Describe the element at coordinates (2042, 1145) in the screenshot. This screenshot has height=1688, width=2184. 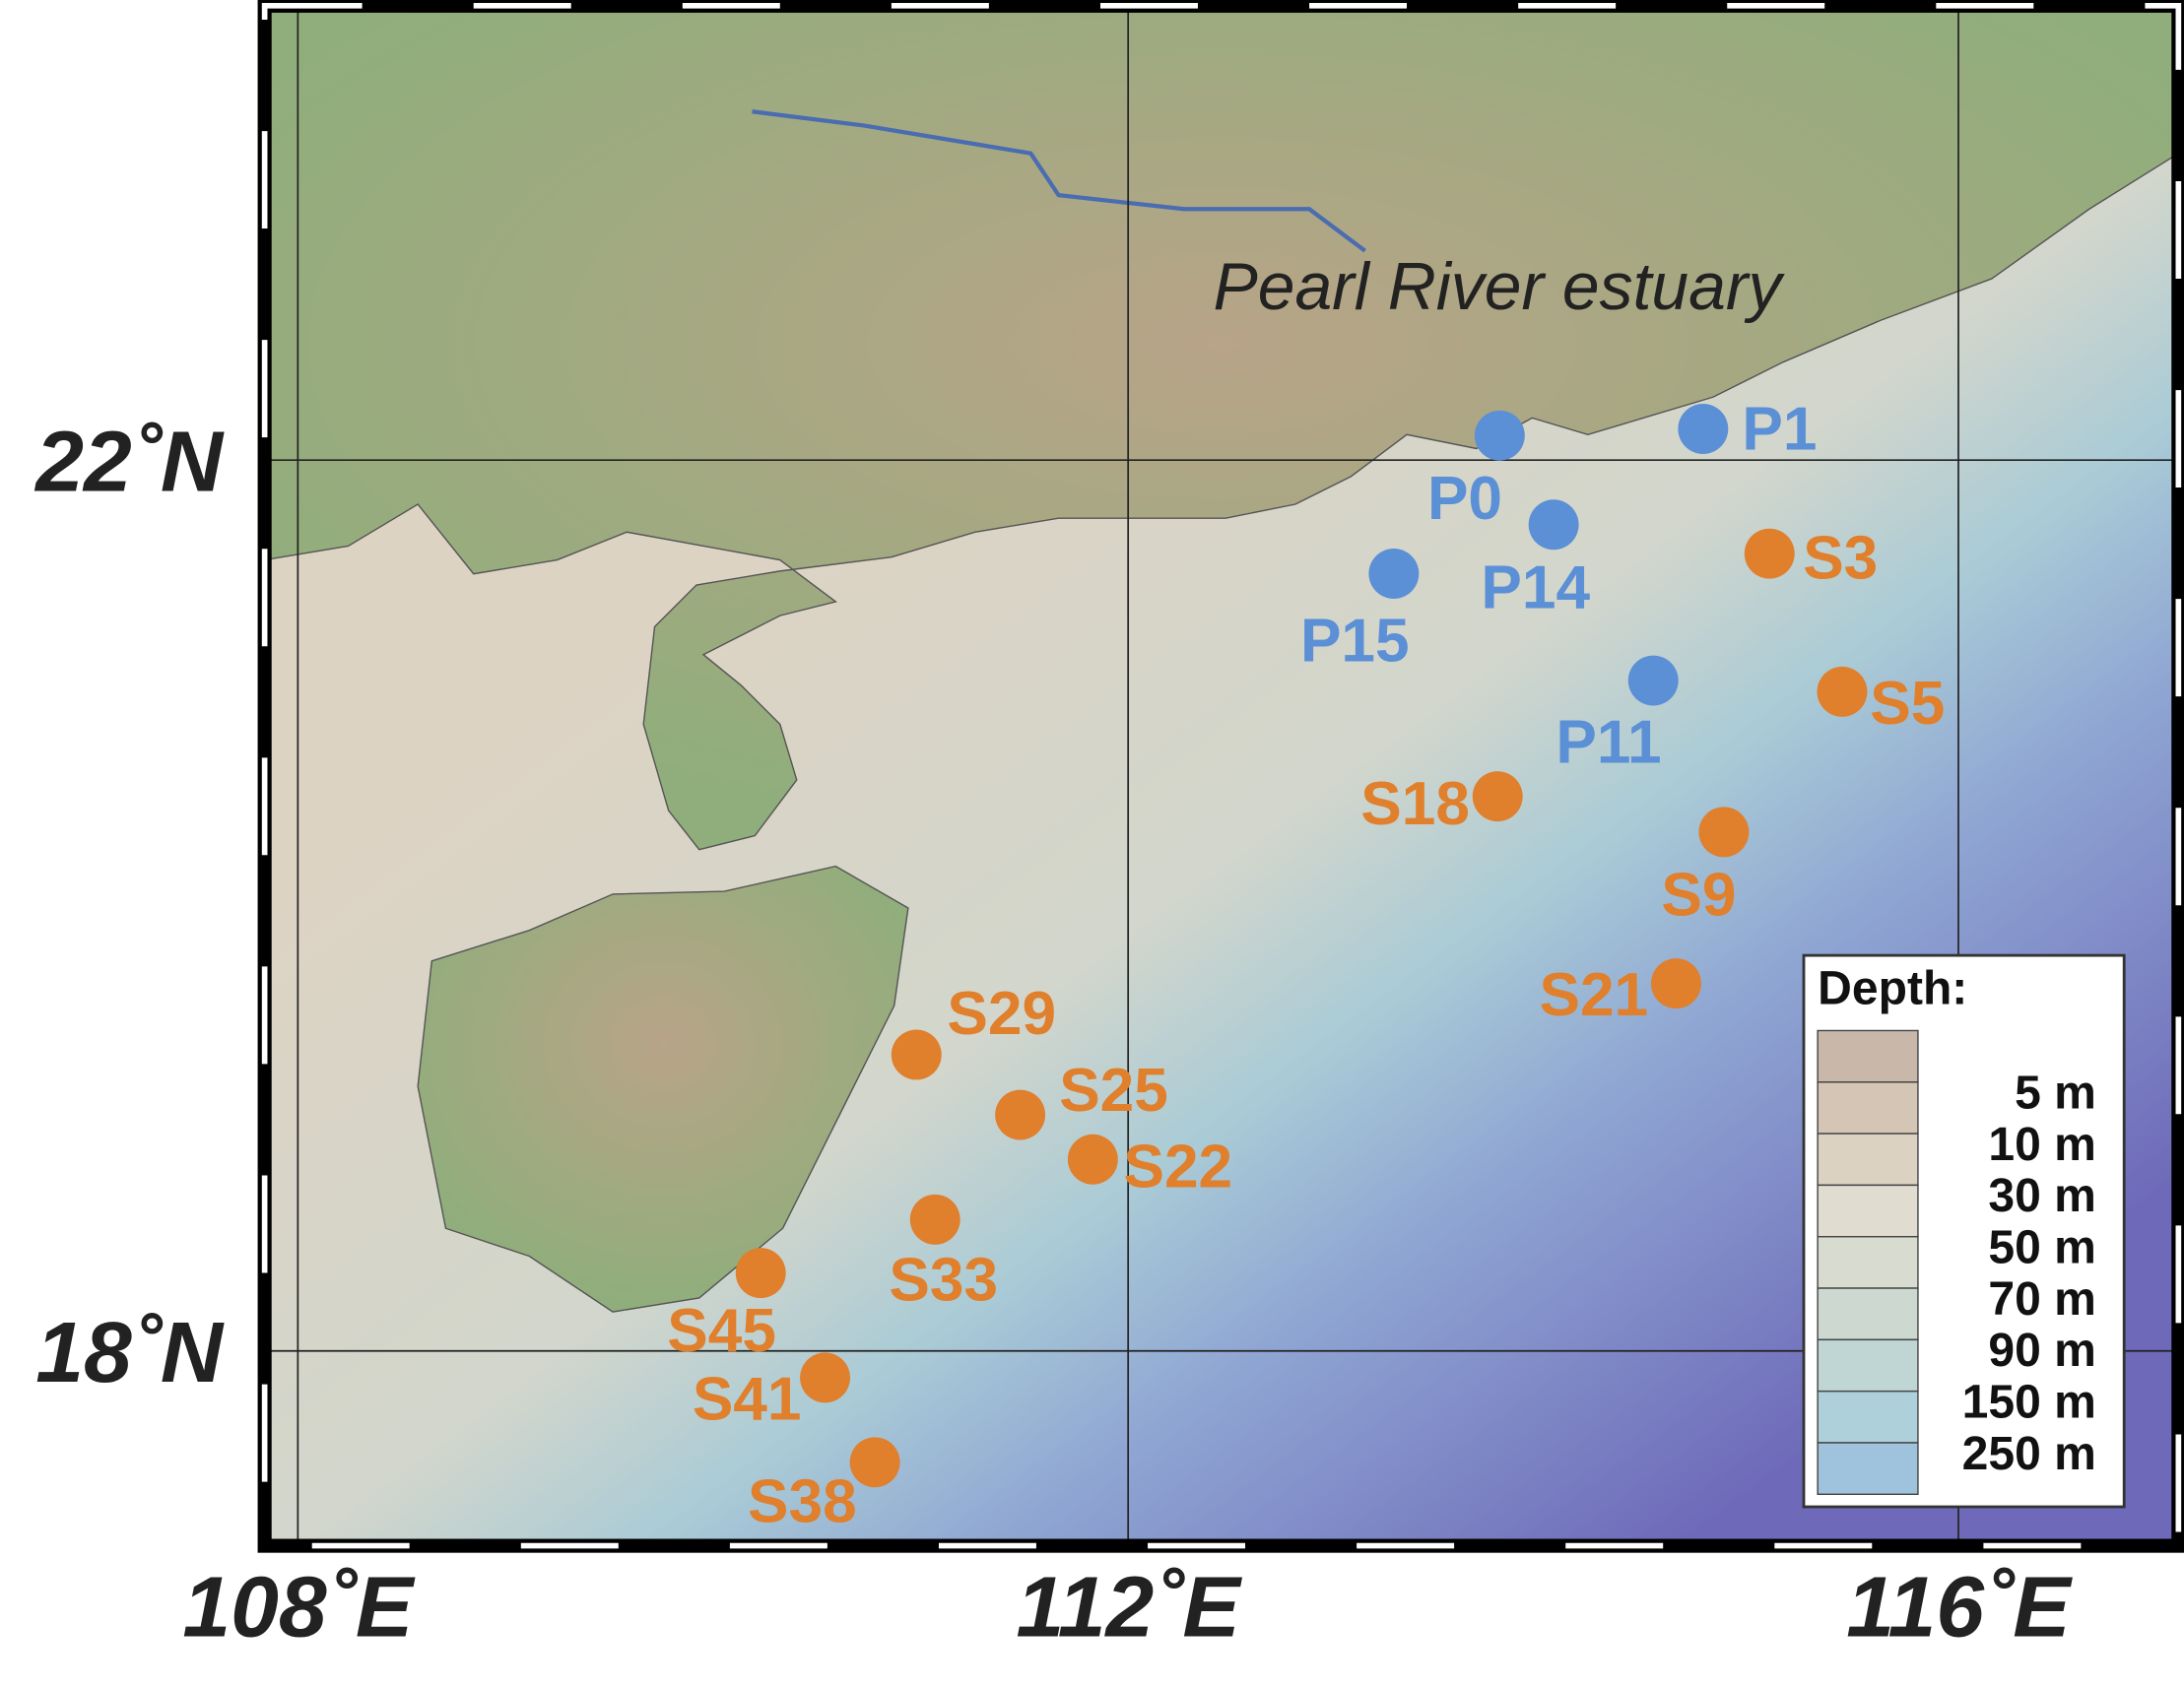
I see `legend-label: 10 m` at that location.